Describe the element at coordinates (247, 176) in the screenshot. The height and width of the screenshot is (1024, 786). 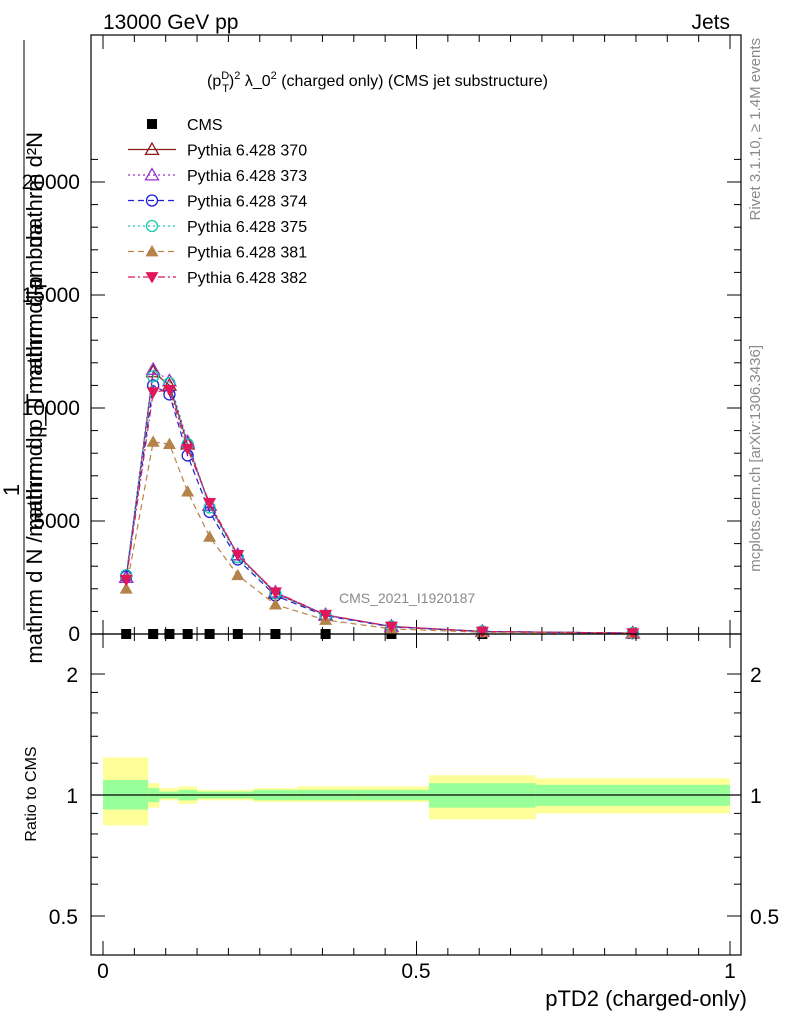
I see `legend-label-2: Pythia 6.428 373` at that location.